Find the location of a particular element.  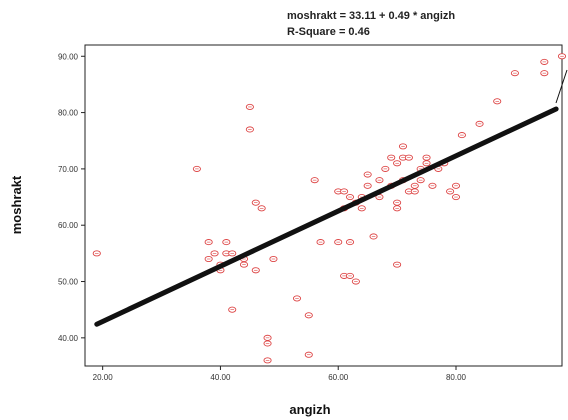

x-tick-label: 40.00 is located at coordinates (220, 377).